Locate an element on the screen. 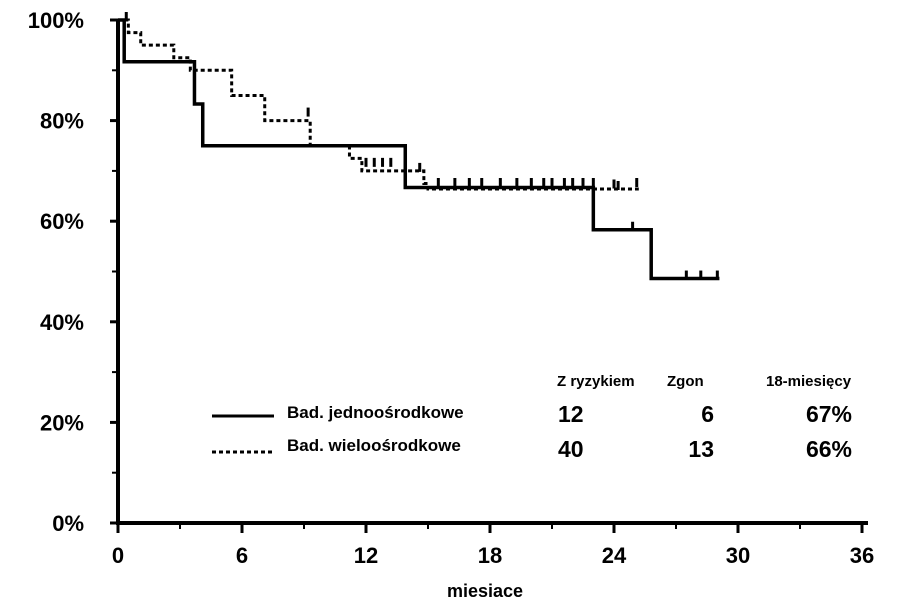 The image size is (897, 601). x-axis-title: miesiace is located at coordinates (485, 591).